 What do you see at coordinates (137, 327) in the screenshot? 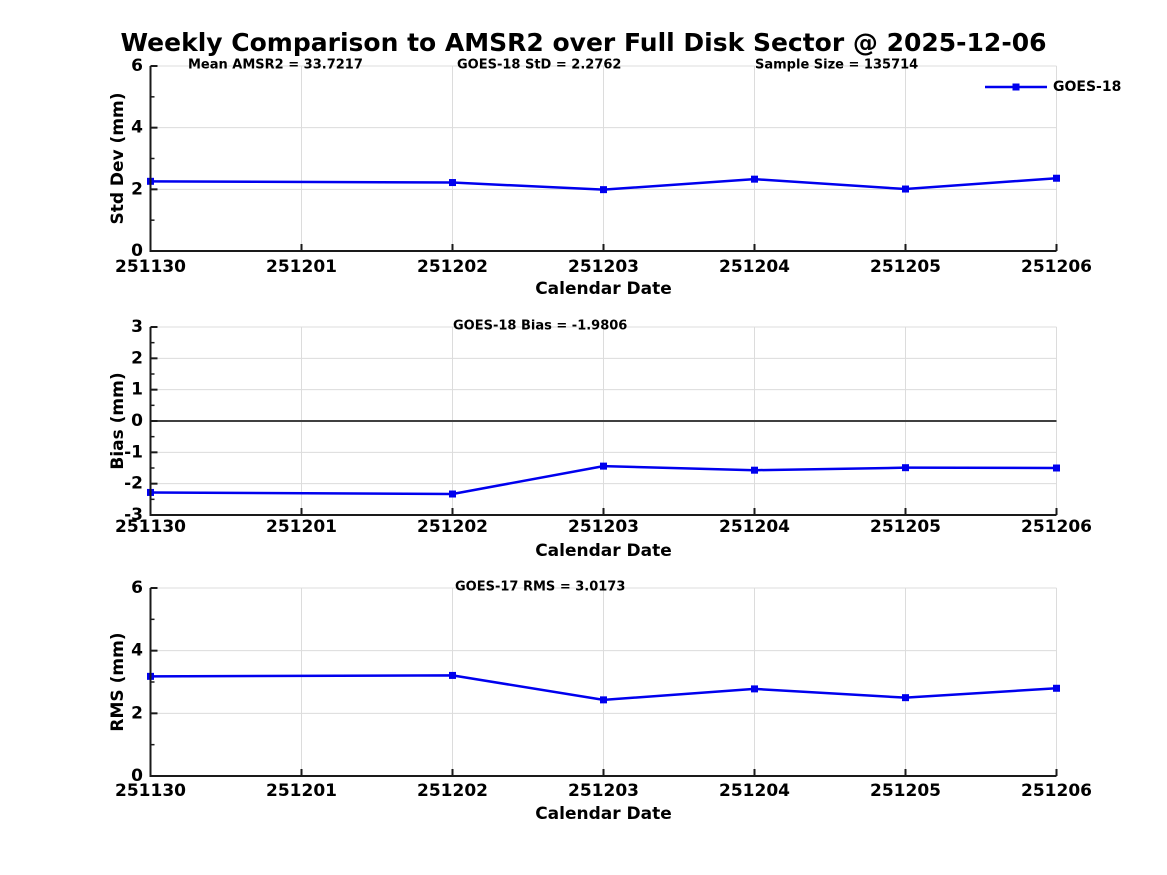
I see `y-tick-label: 3` at bounding box center [137, 327].